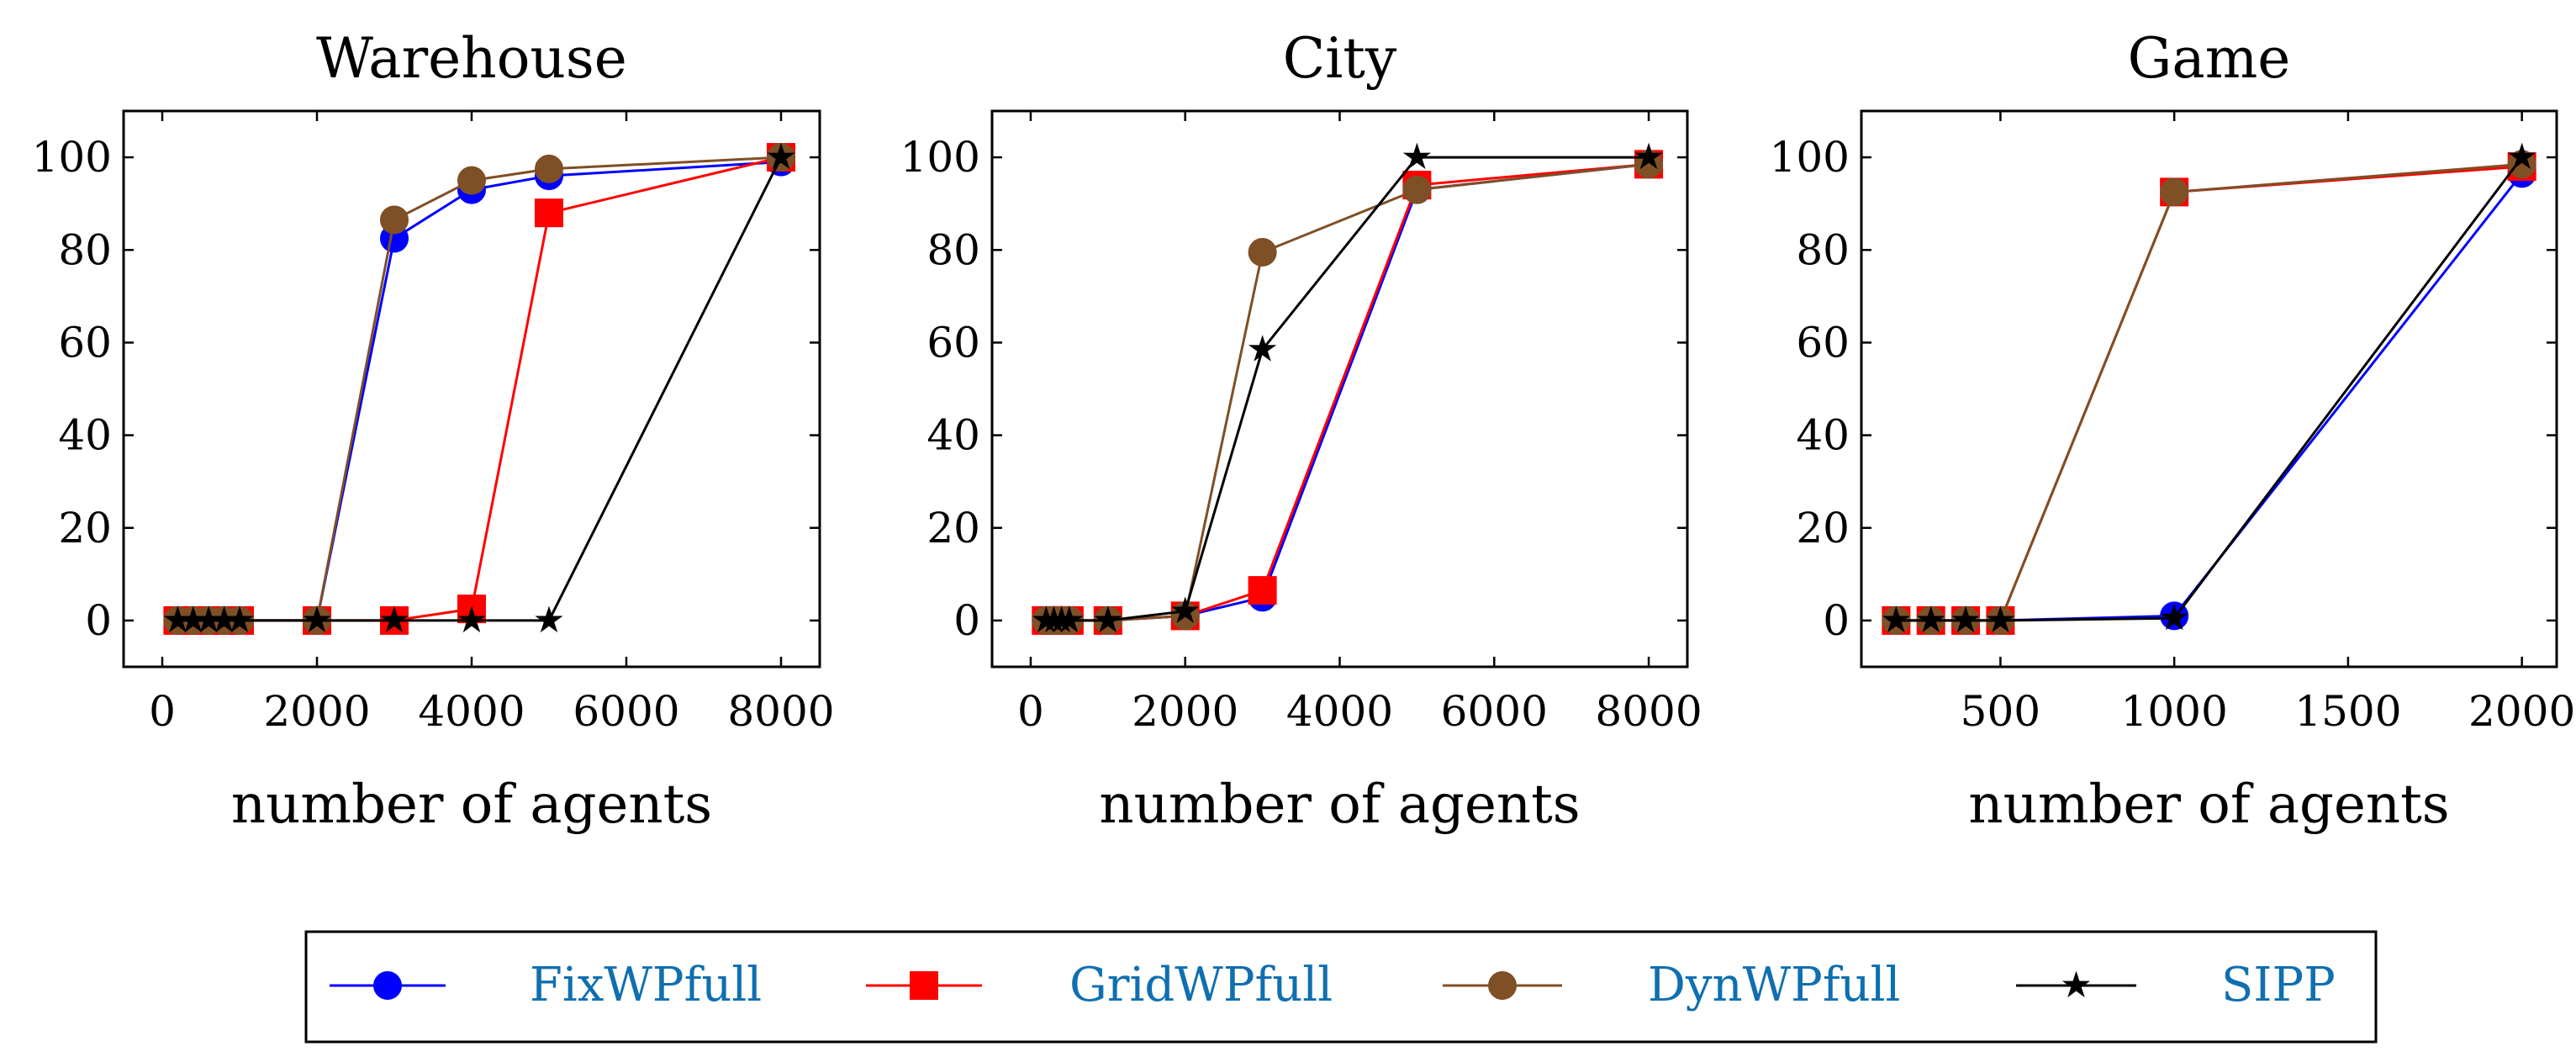 The width and height of the screenshot is (2576, 1057). I want to click on x-tick-label: 1500, so click(2347, 711).